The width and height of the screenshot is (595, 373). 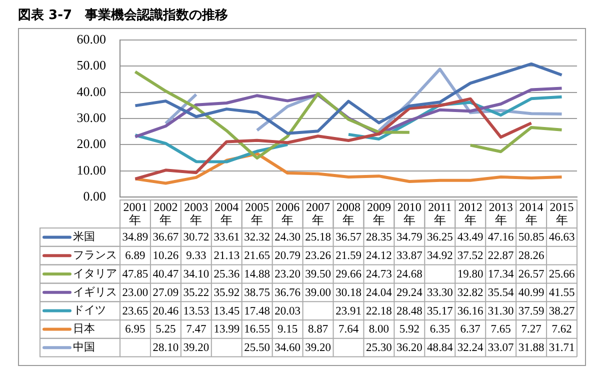 What do you see at coordinates (287, 256) in the screenshot?
I see `data-label: 20.79` at bounding box center [287, 256].